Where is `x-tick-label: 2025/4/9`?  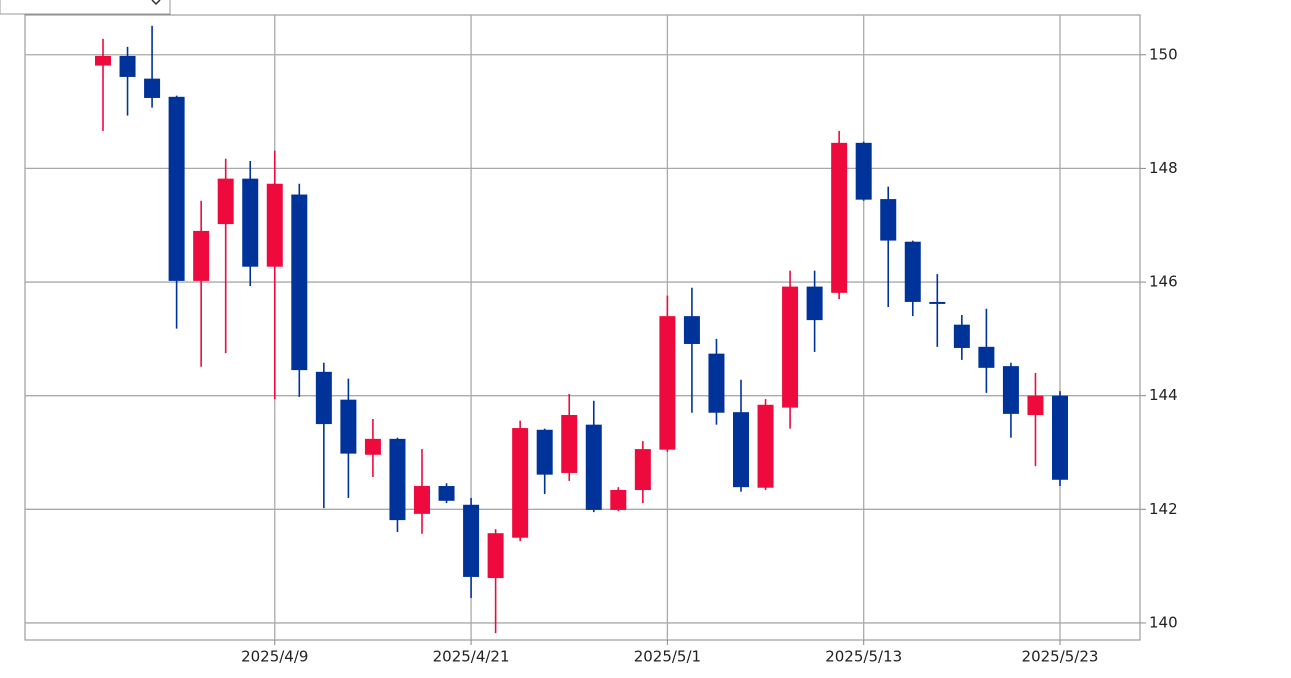
x-tick-label: 2025/4/9 is located at coordinates (274, 657).